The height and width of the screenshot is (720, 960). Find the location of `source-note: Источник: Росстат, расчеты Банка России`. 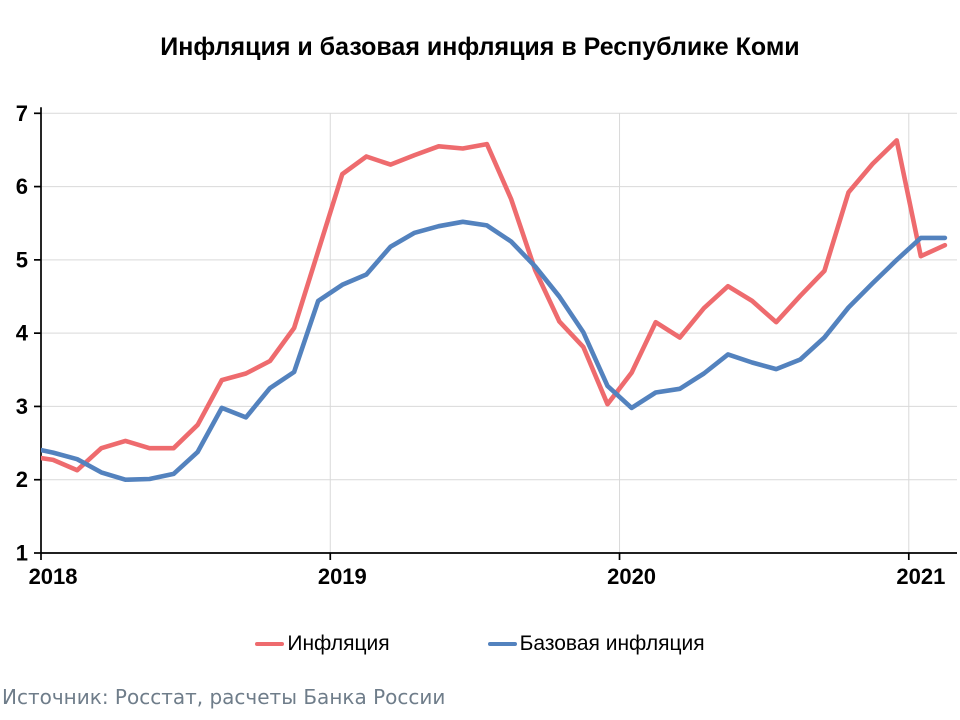

source-note: Источник: Росстат, расчеты Банка России is located at coordinates (224, 697).